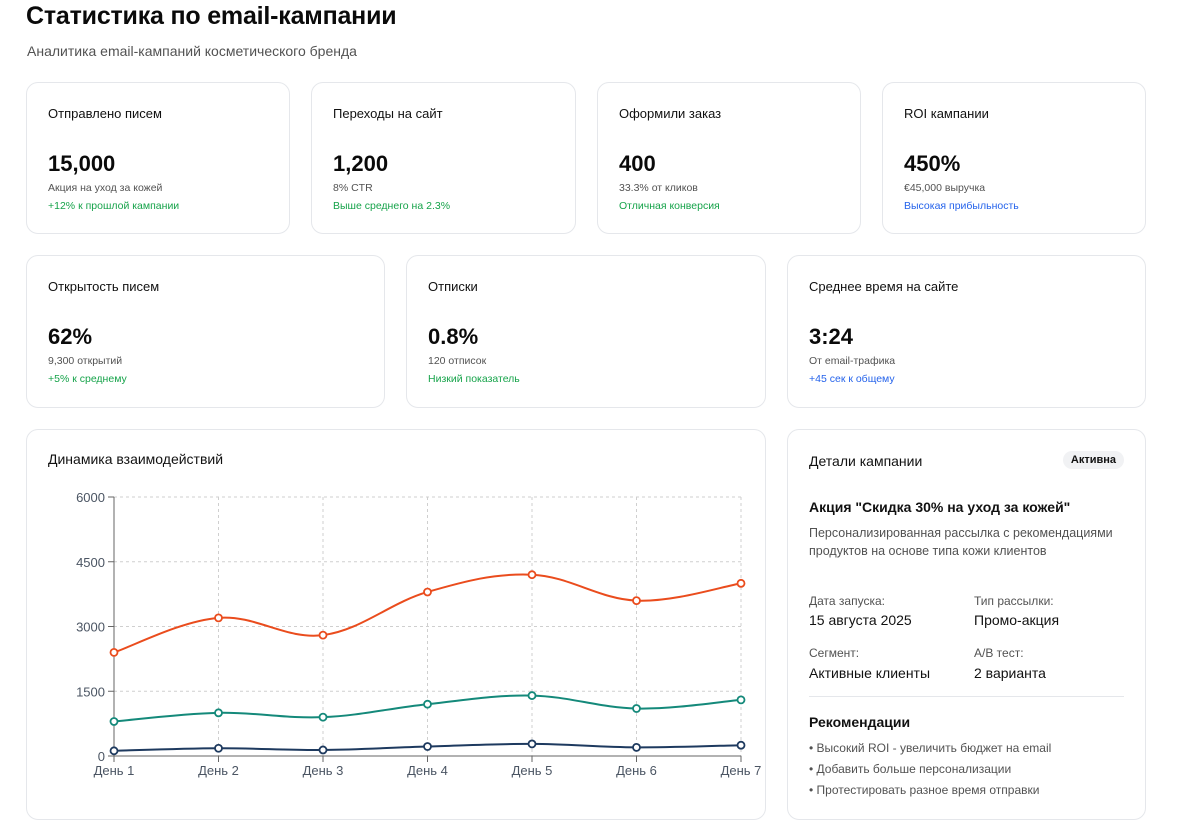 The width and height of the screenshot is (1190, 835). What do you see at coordinates (1010, 673) in the screenshot?
I see `ab-test-value: 2 варианта` at bounding box center [1010, 673].